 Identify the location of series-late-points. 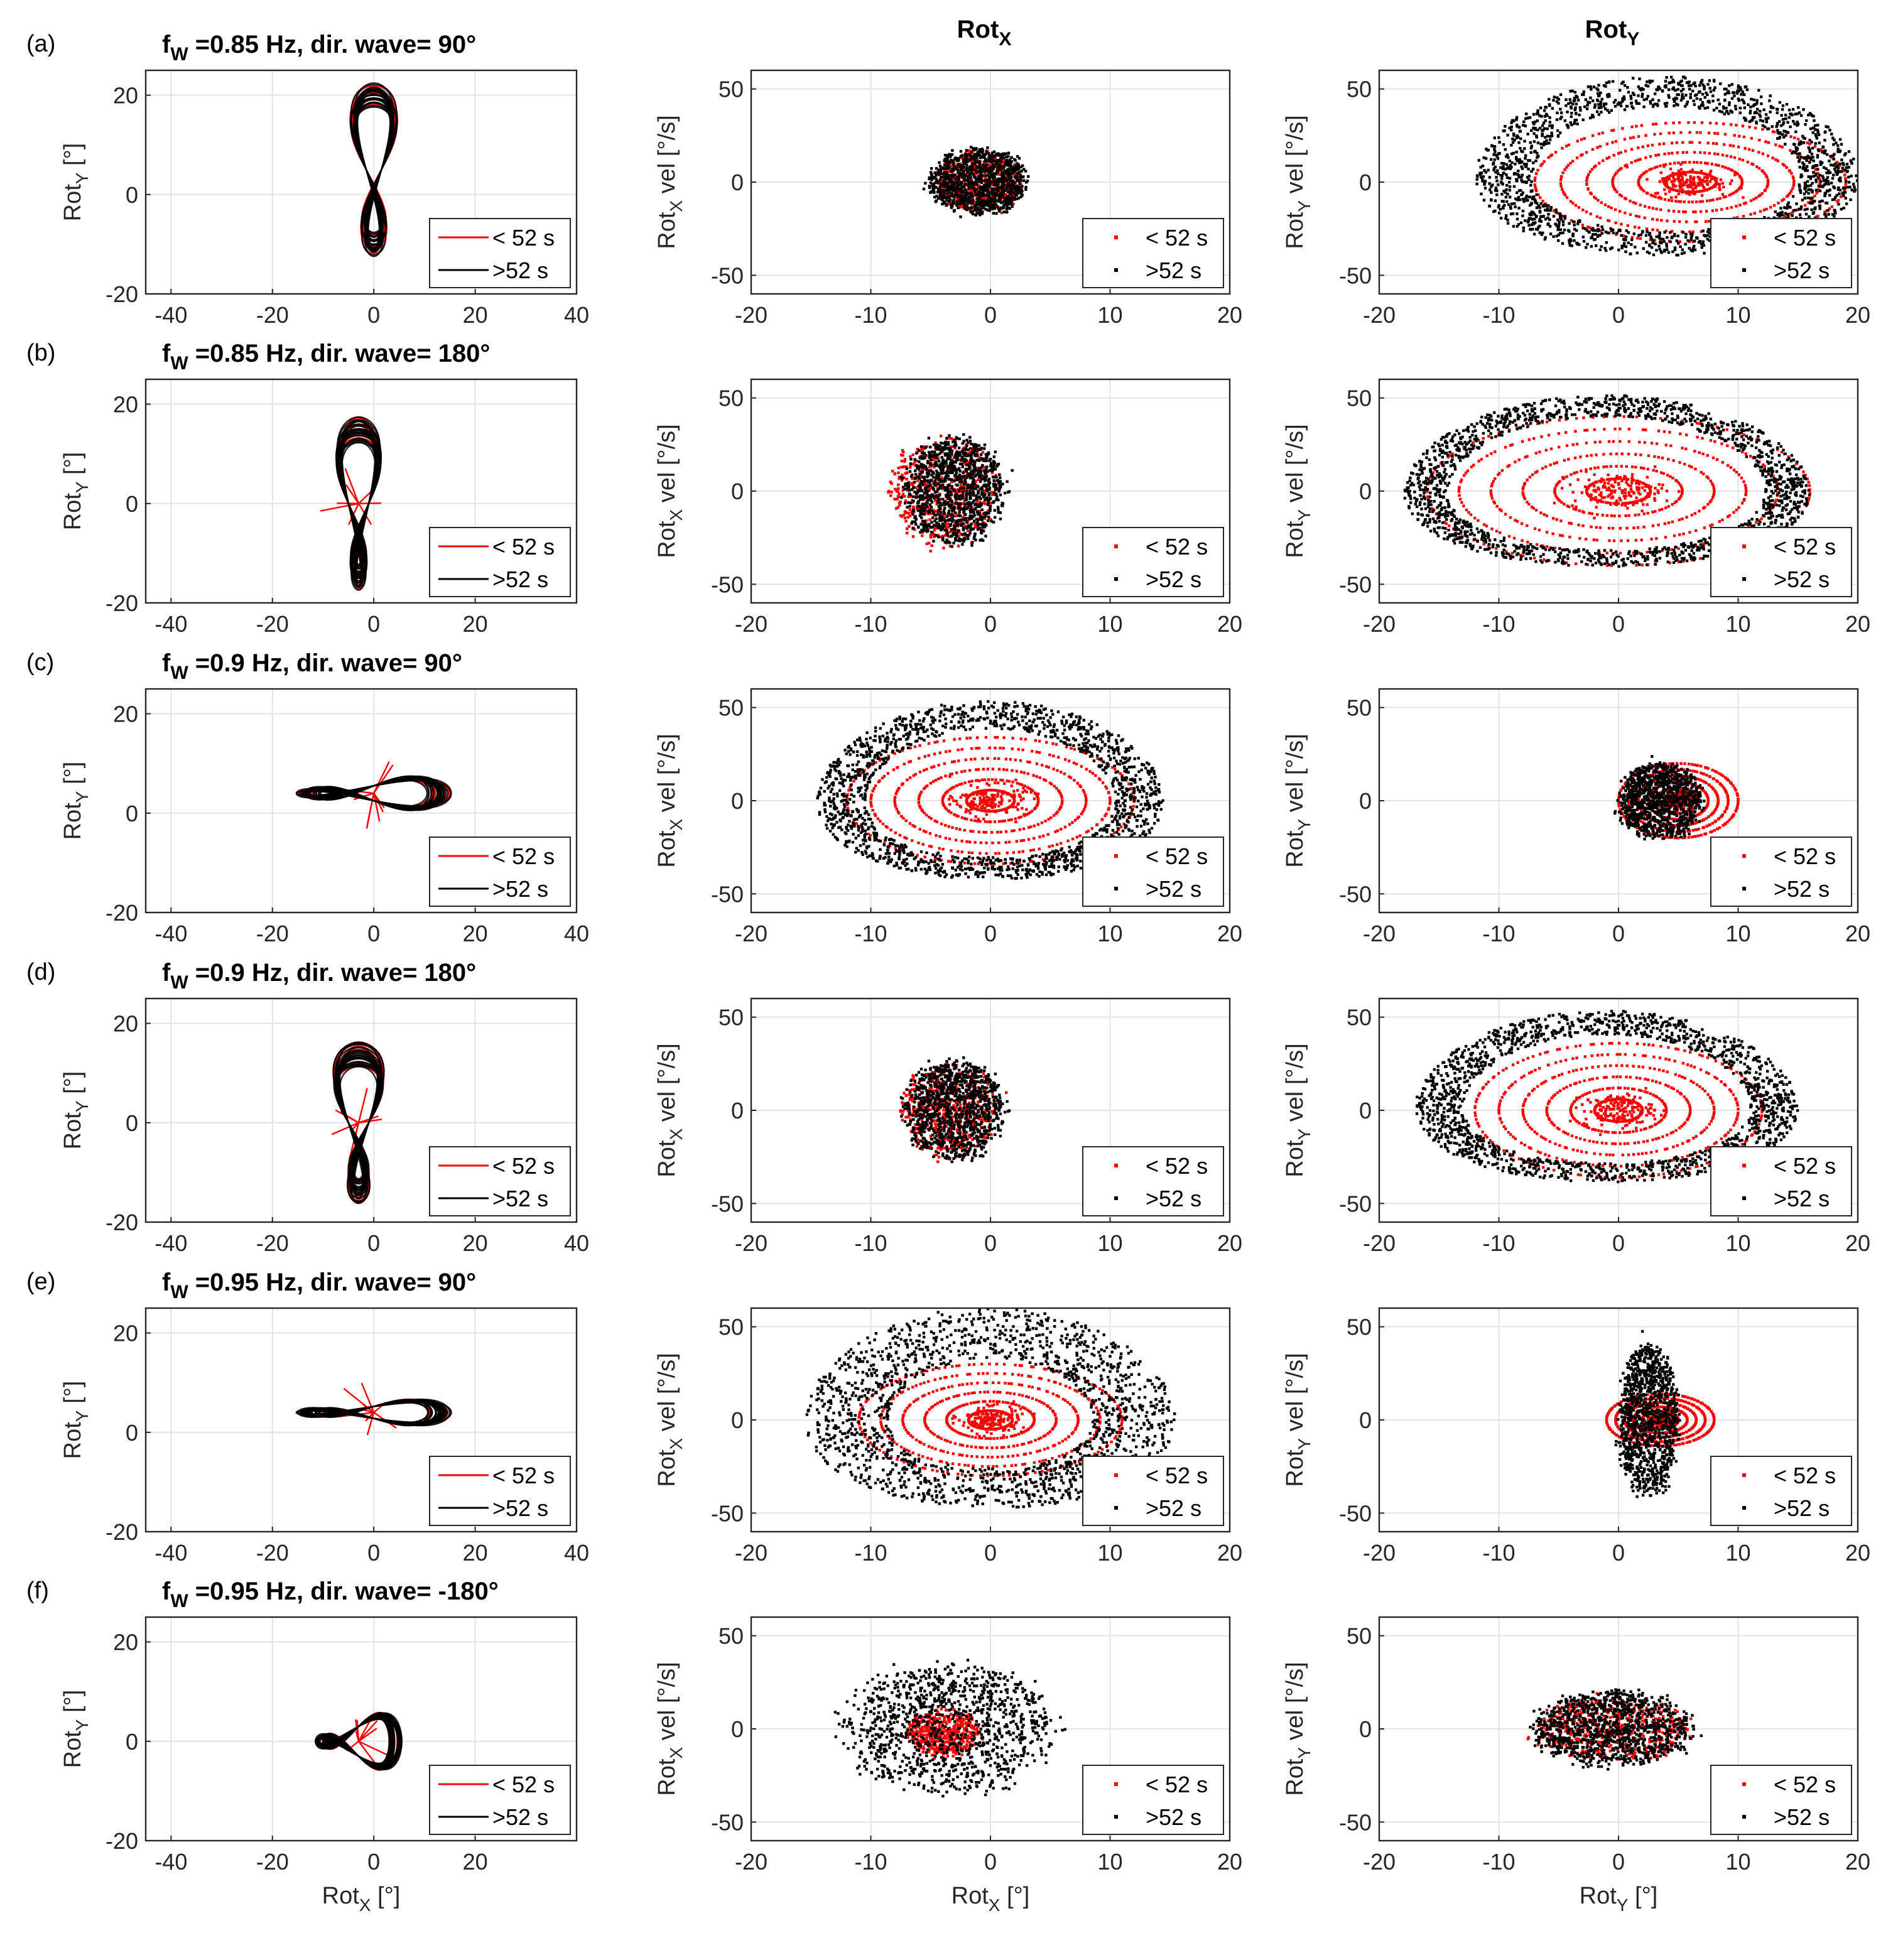
(957, 490).